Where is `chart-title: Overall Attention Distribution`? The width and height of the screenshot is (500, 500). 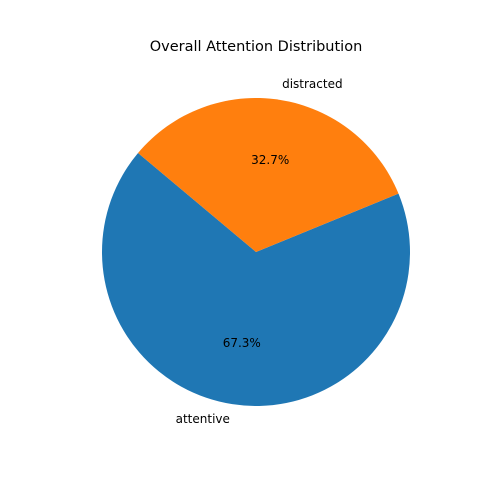
chart-title: Overall Attention Distribution is located at coordinates (256, 47).